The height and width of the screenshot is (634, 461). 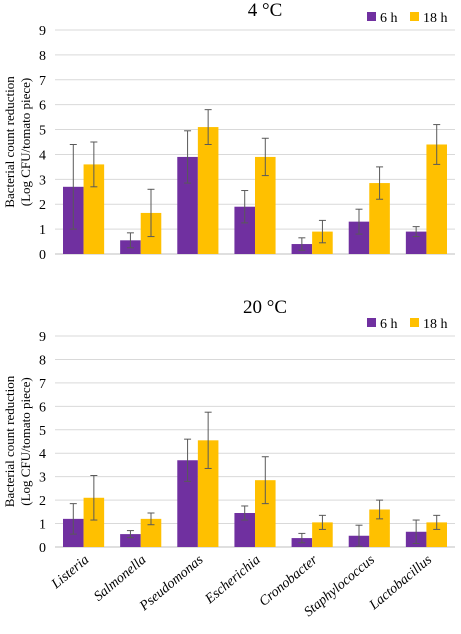 What do you see at coordinates (265, 10) in the screenshot?
I see `chart-title: 4 °C` at bounding box center [265, 10].